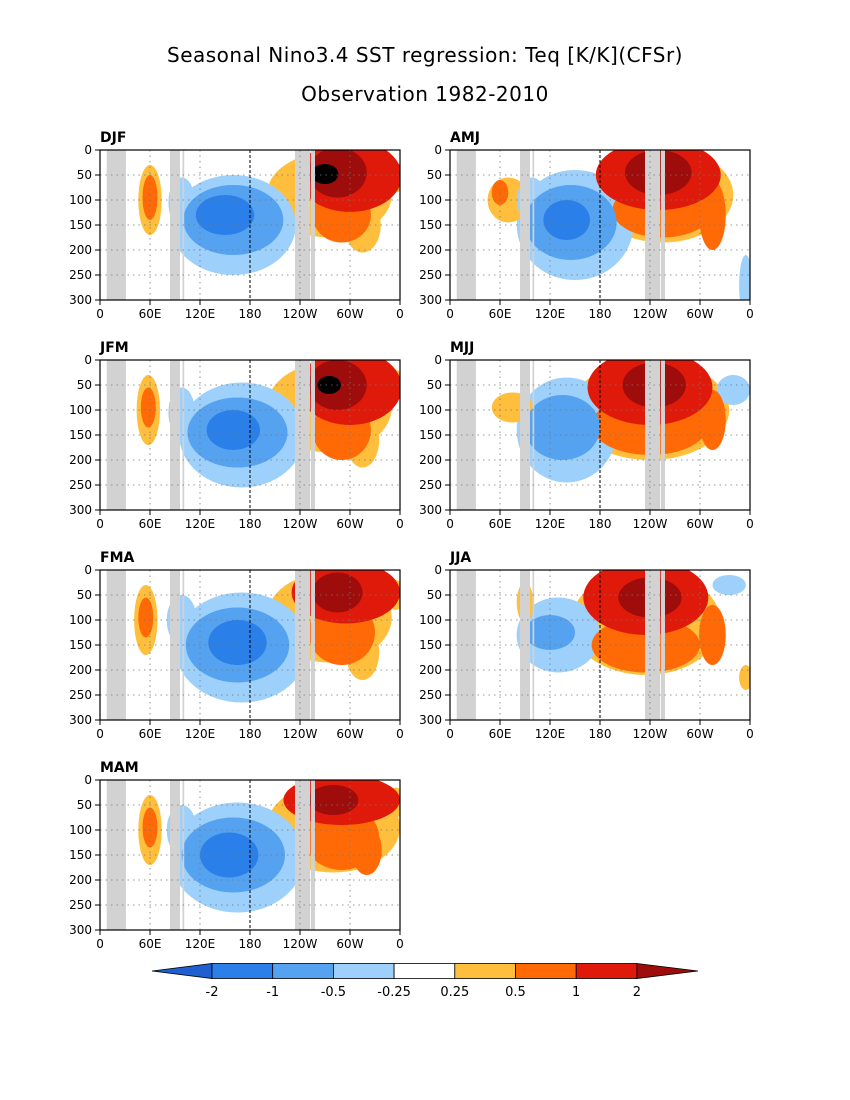  I want to click on panel-label: AMJ, so click(465, 138).